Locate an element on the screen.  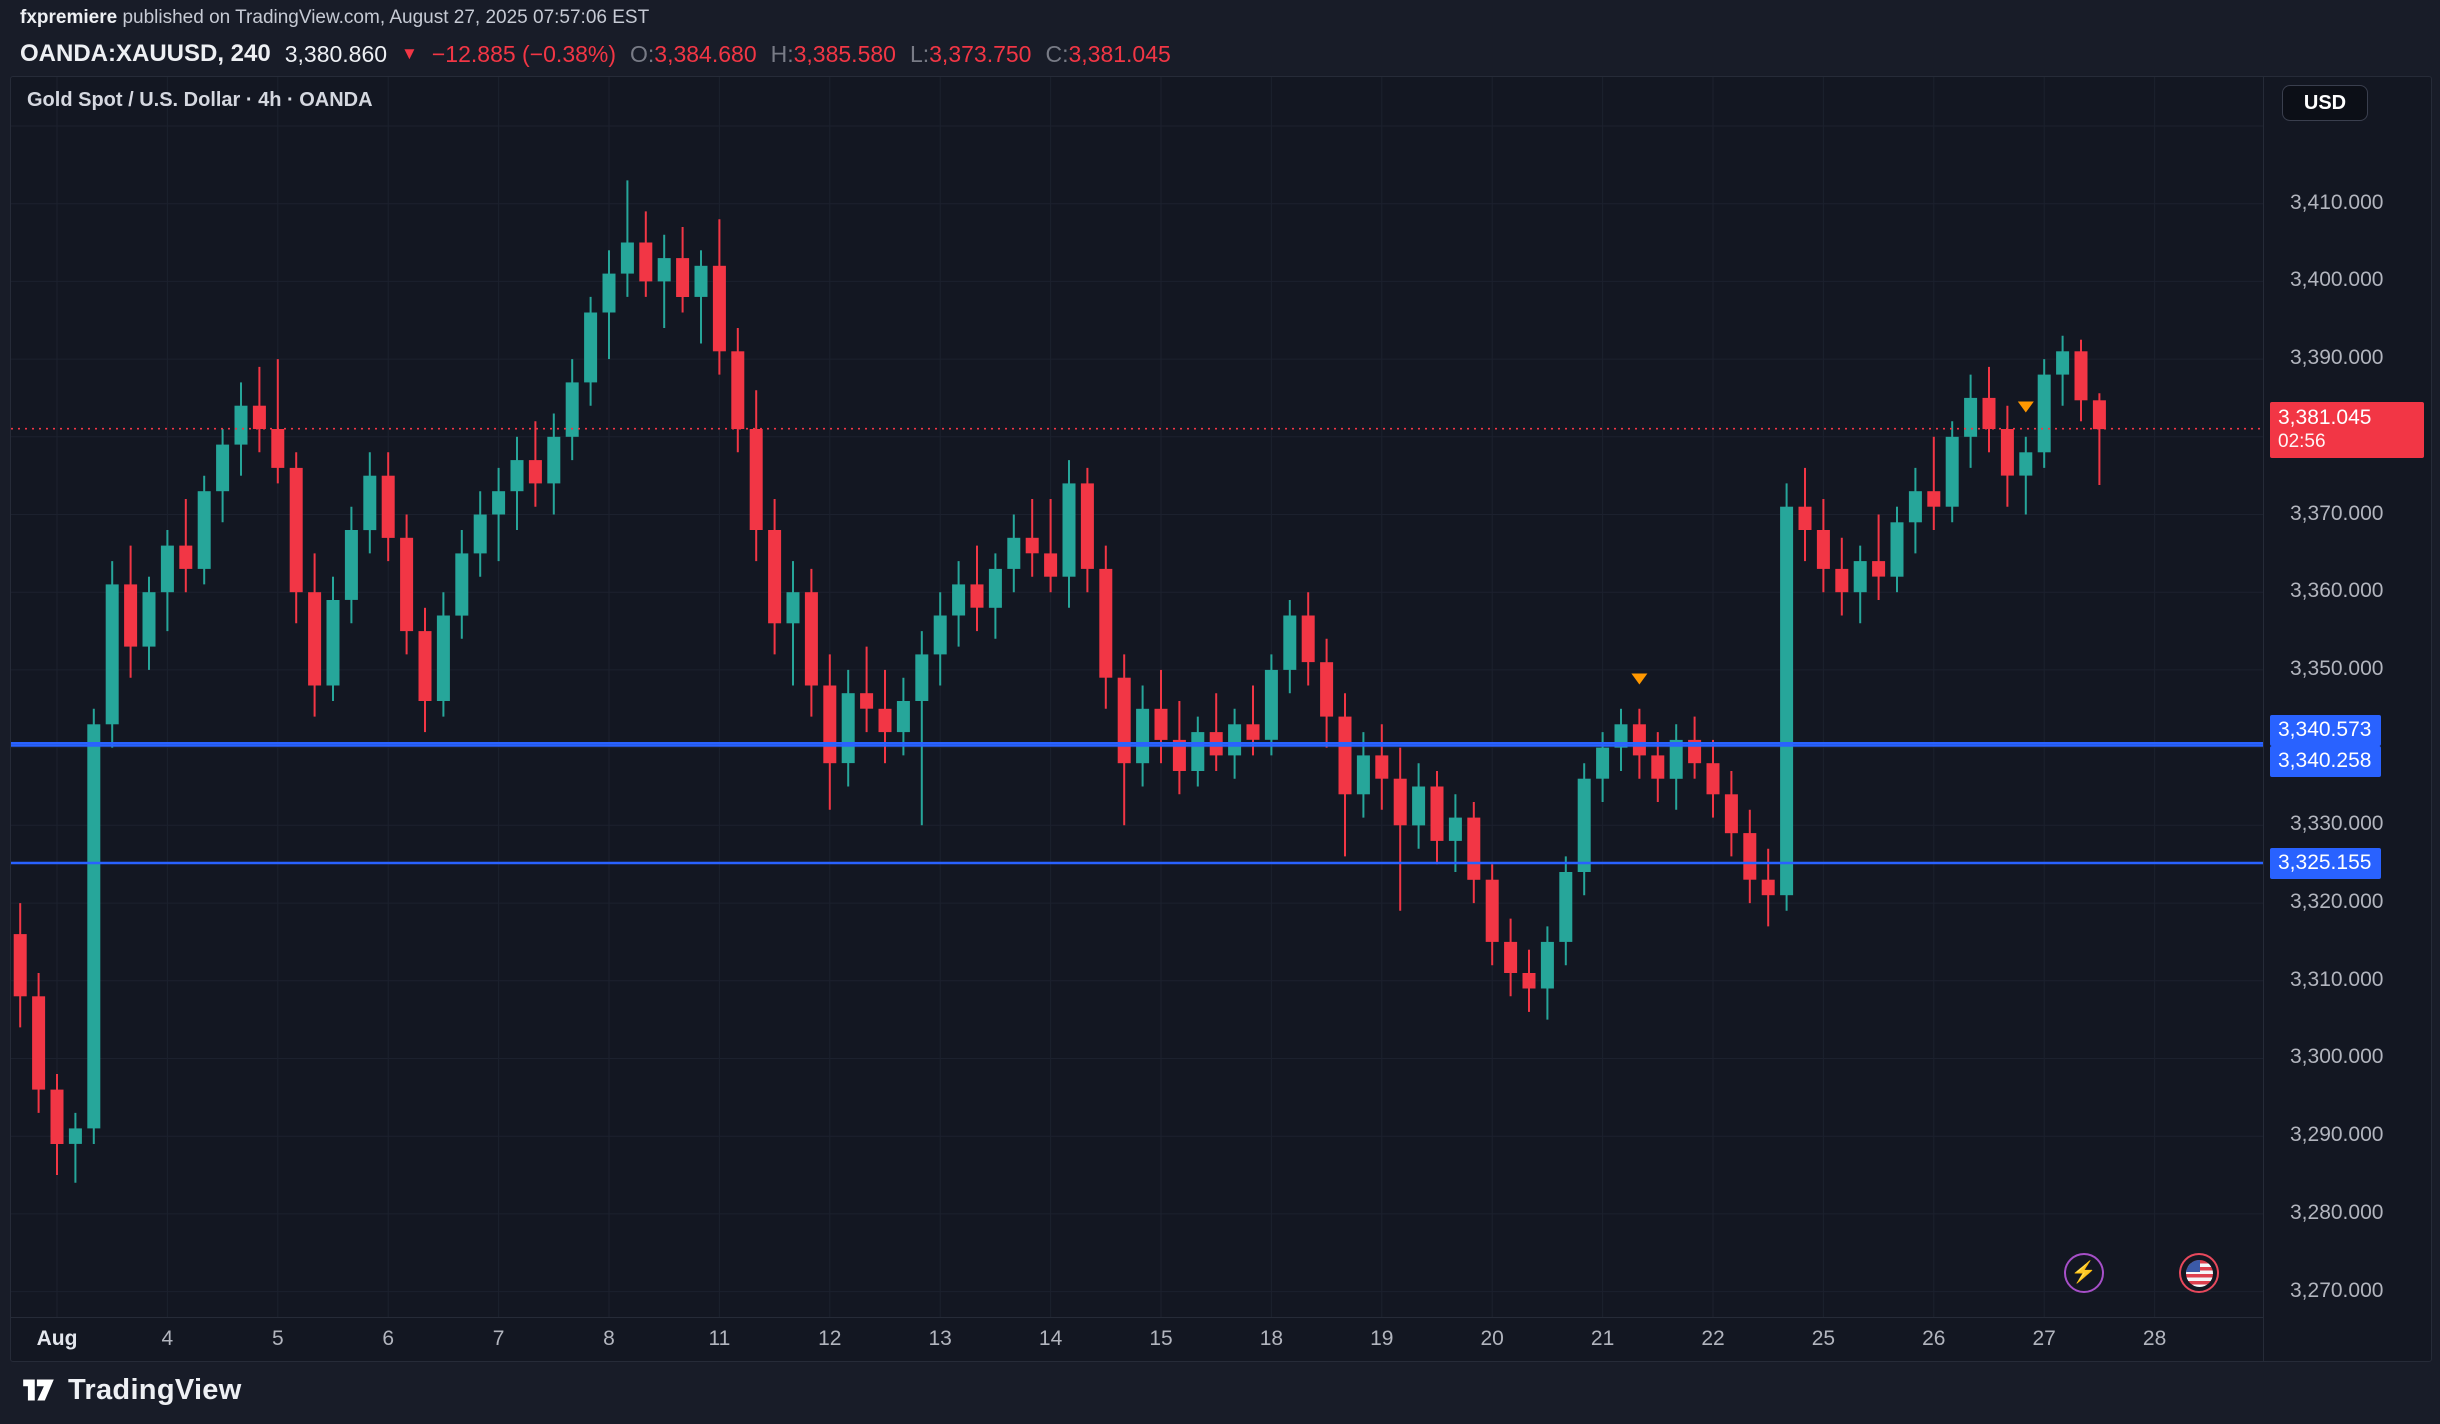
boost-button: ⚡ is located at coordinates (2084, 1273).